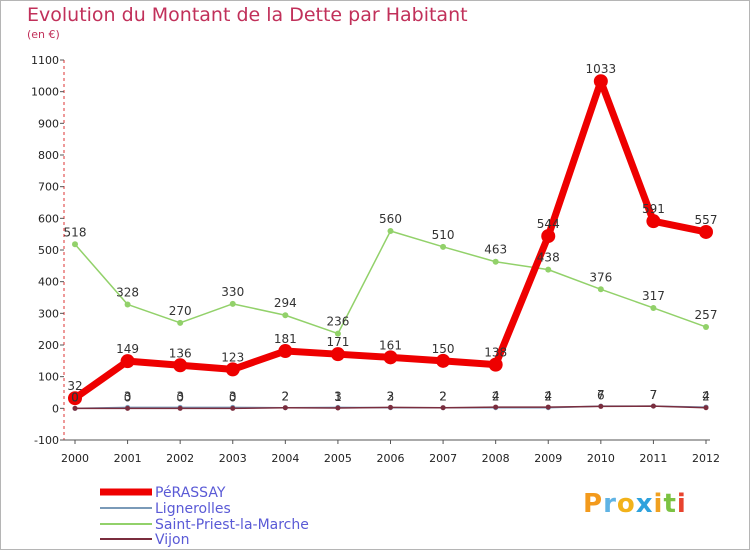 The image size is (750, 550). What do you see at coordinates (48, 218) in the screenshot?
I see `y-tick-label: 600` at bounding box center [48, 218].